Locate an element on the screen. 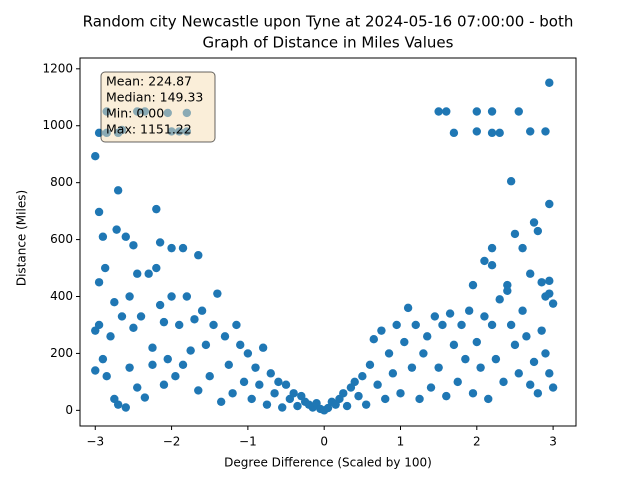 The height and width of the screenshot is (480, 640). x-tick-label: −2 is located at coordinates (172, 442).